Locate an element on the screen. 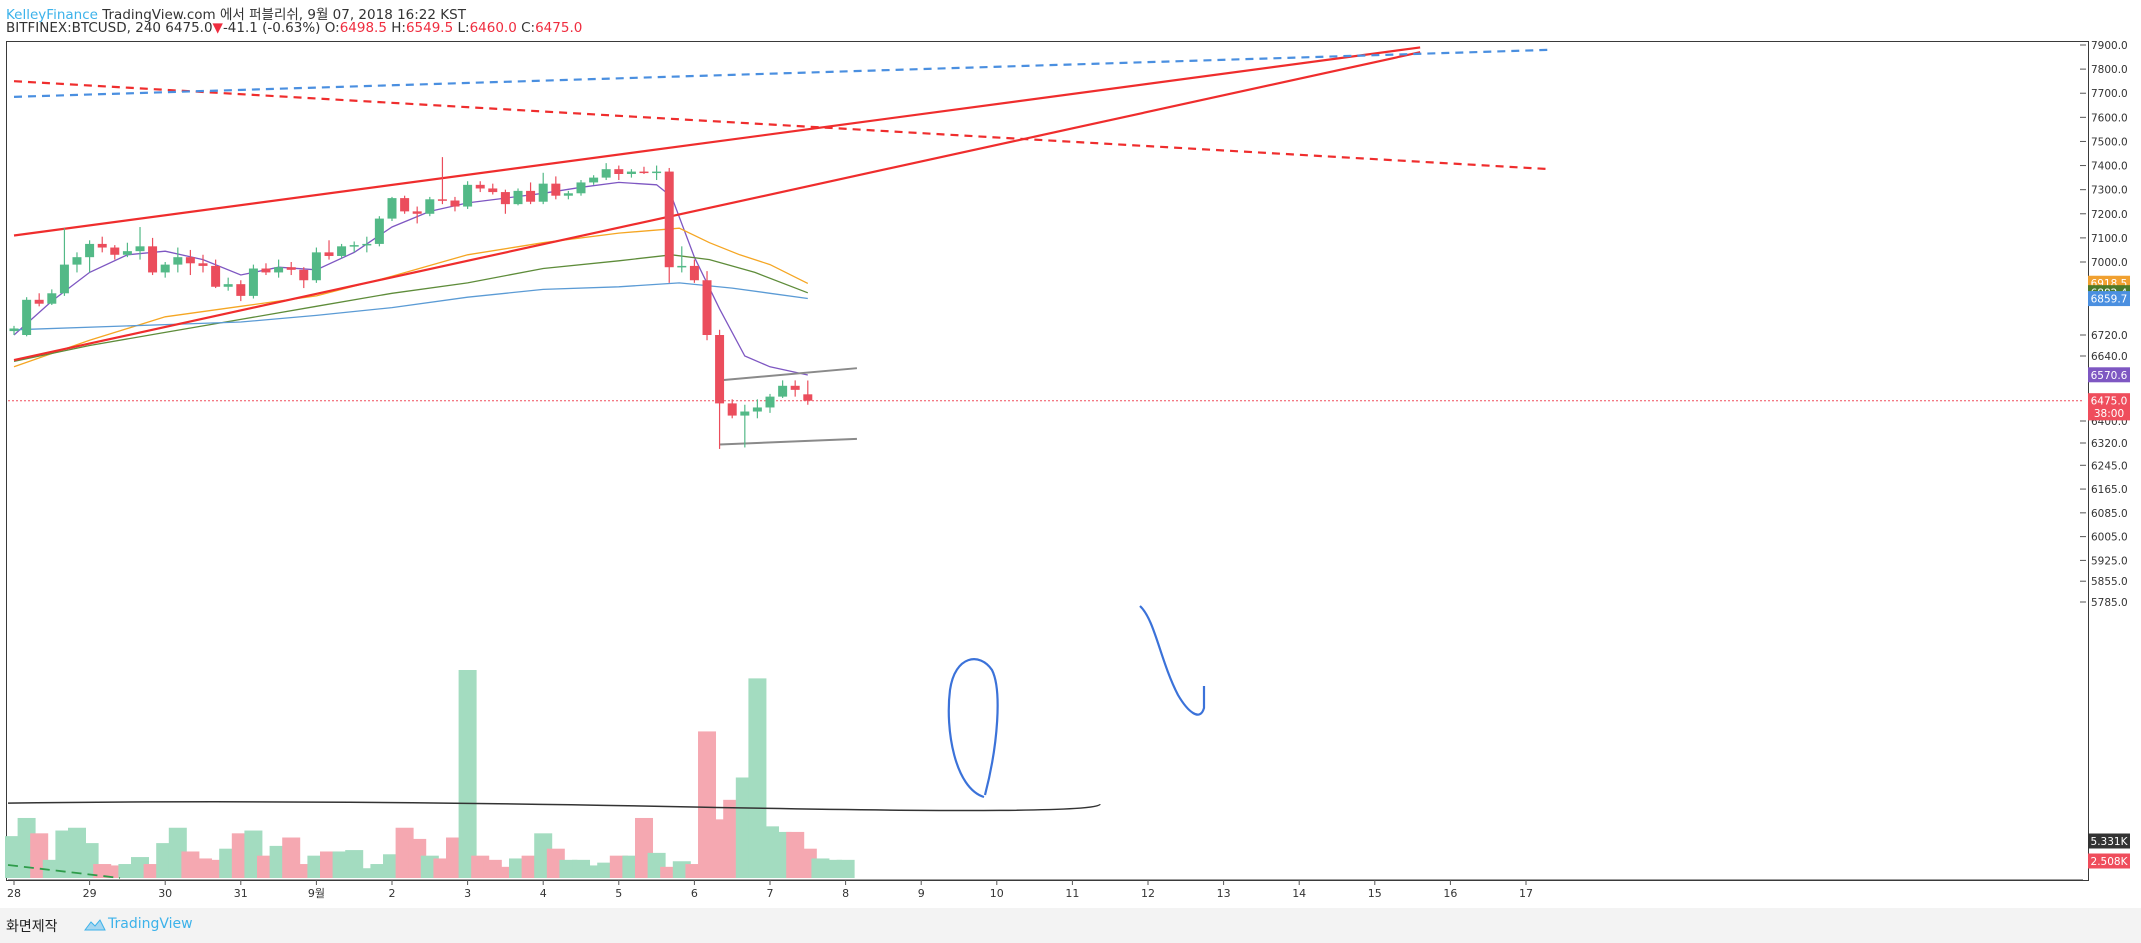  y-tick-label: 7800.0 is located at coordinates (2109, 70).